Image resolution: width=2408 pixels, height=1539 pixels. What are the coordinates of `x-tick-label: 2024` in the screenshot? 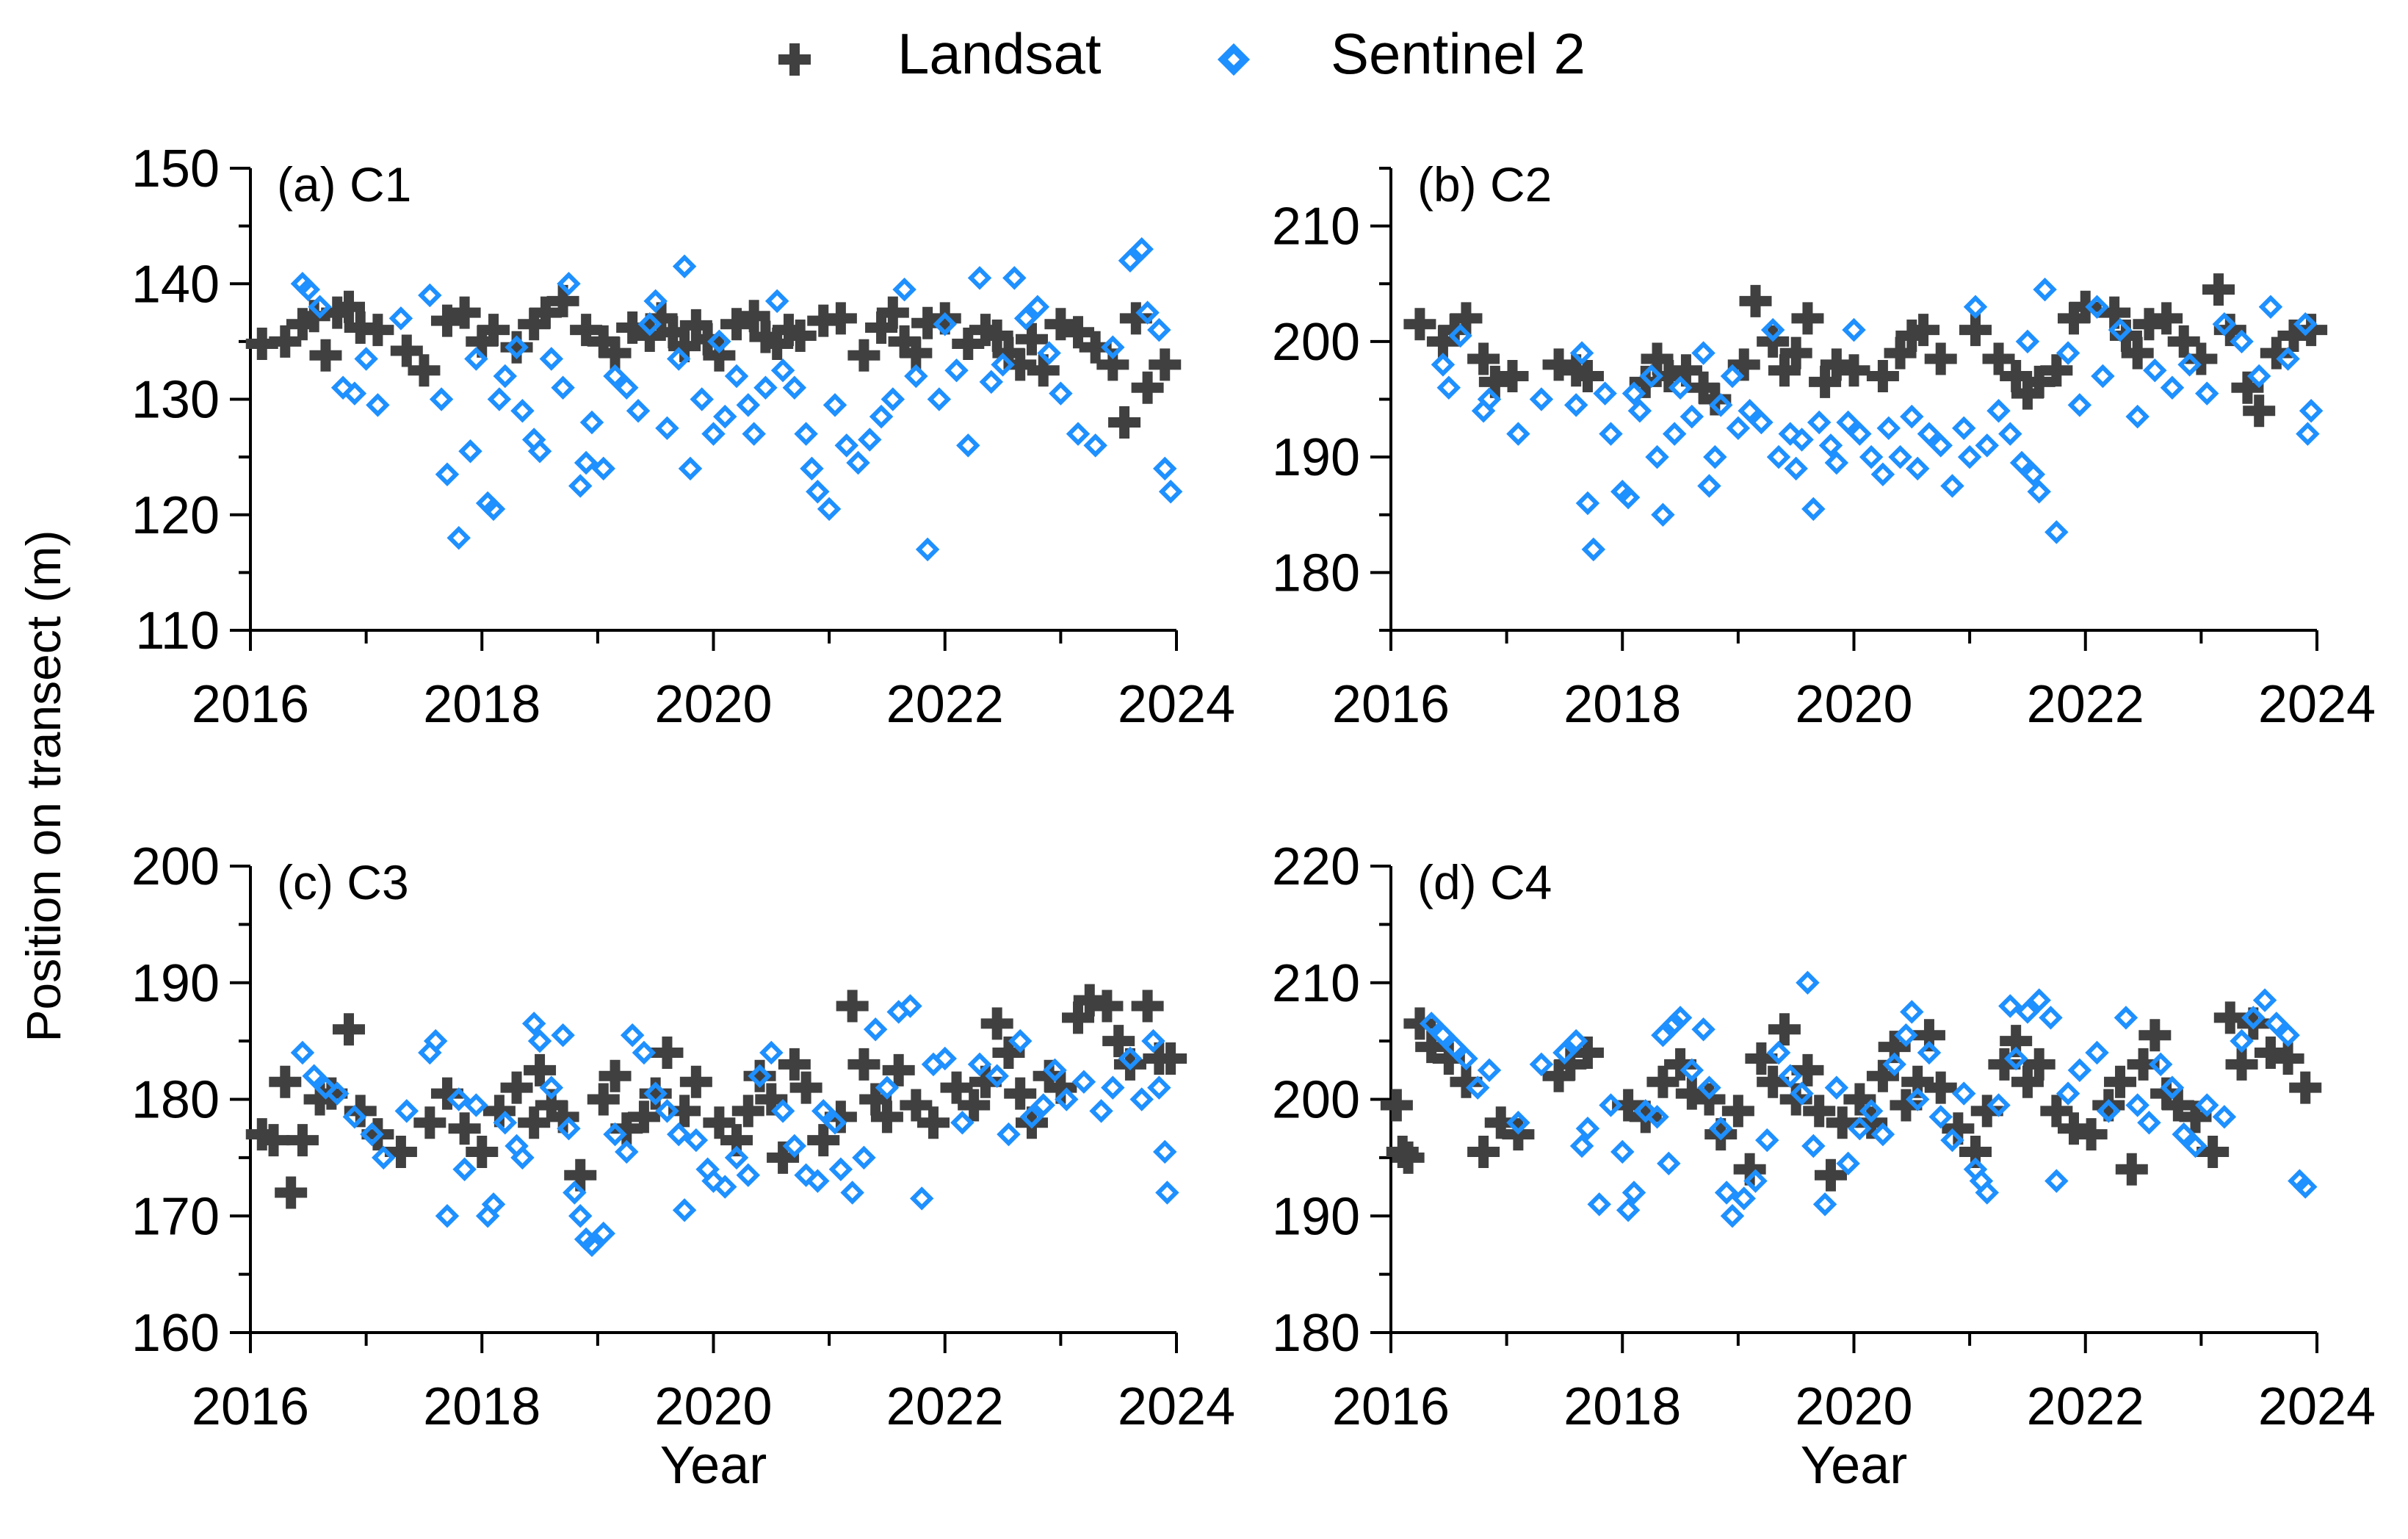 It's located at (2317, 1406).